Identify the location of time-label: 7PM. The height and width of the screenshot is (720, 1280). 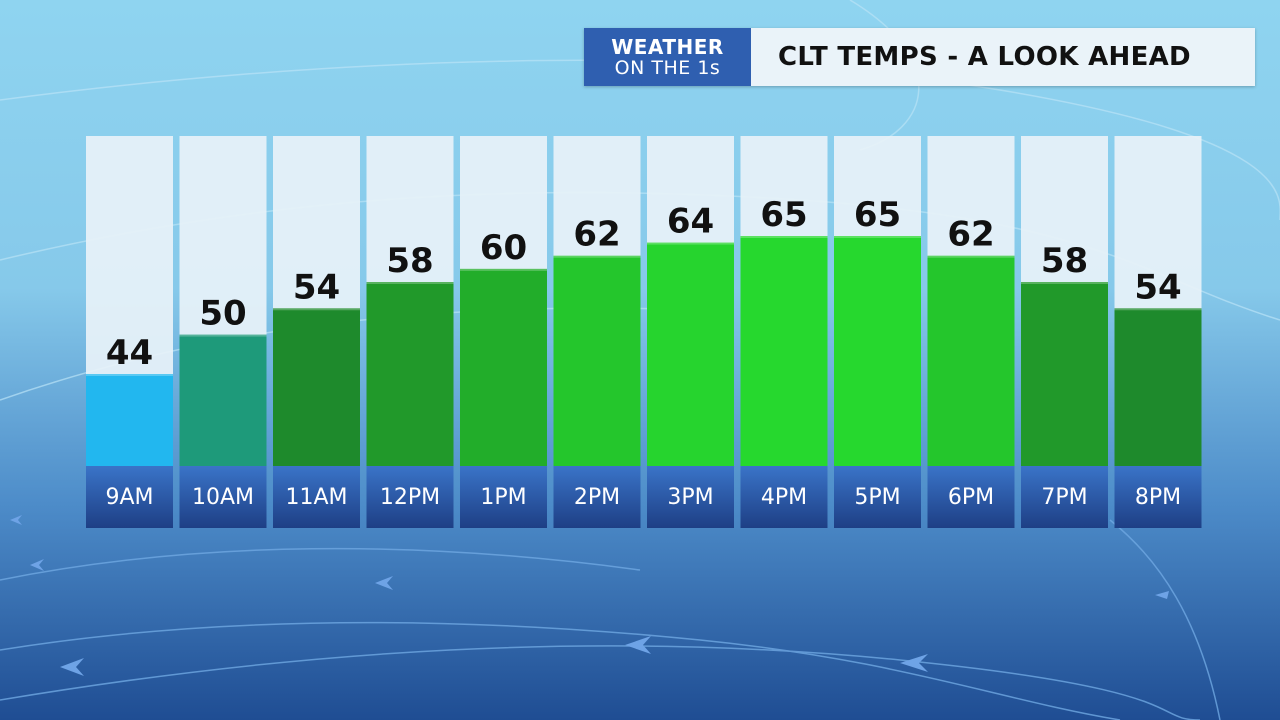
(1064, 497).